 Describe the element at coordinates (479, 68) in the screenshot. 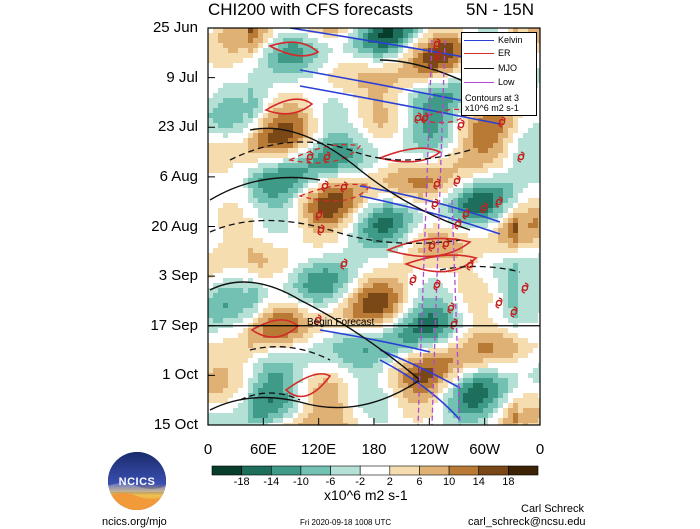

I see `legend-swatch-mjo` at that location.